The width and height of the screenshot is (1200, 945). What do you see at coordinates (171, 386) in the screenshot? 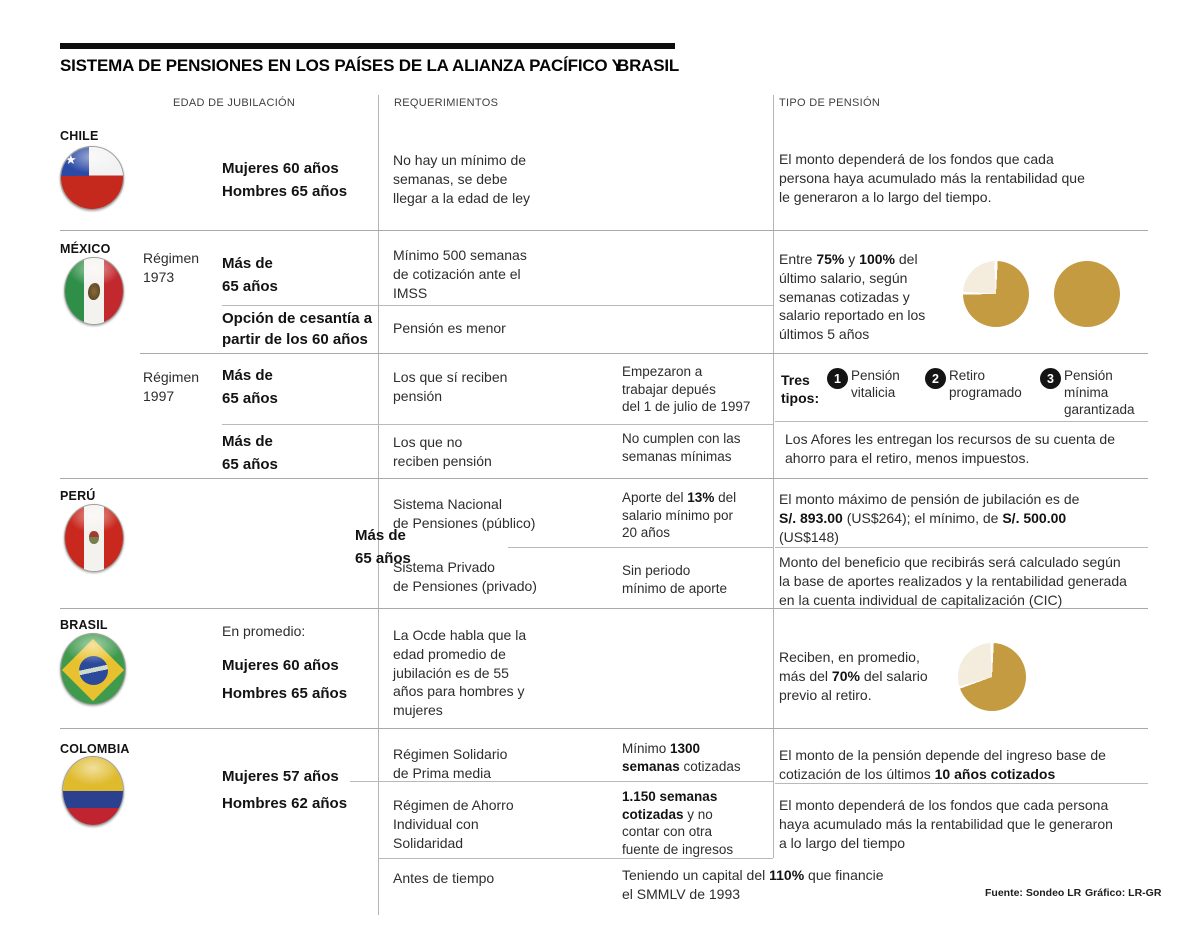
I see `mexico-regimen-1997-label: Régimen 1997` at bounding box center [171, 386].